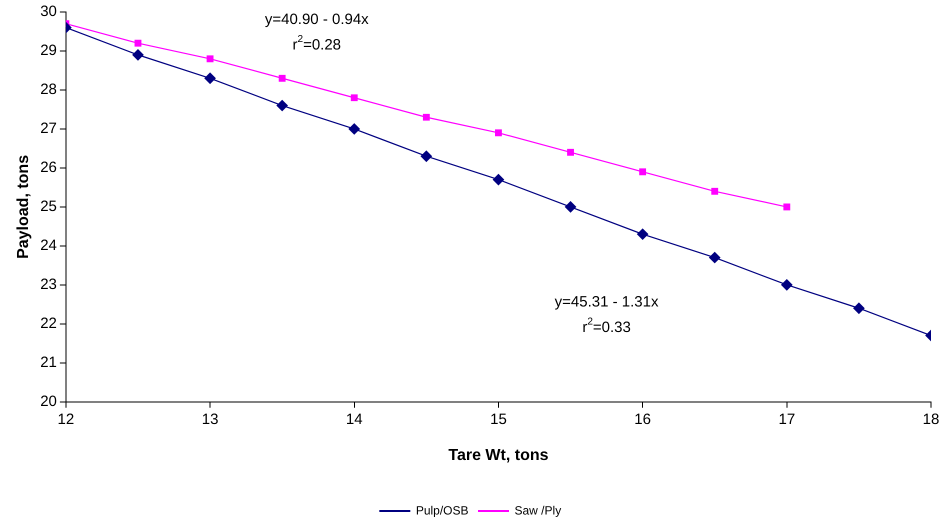 Image resolution: width=943 pixels, height=531 pixels. Describe the element at coordinates (48, 51) in the screenshot. I see `y-tick-label: 29` at that location.